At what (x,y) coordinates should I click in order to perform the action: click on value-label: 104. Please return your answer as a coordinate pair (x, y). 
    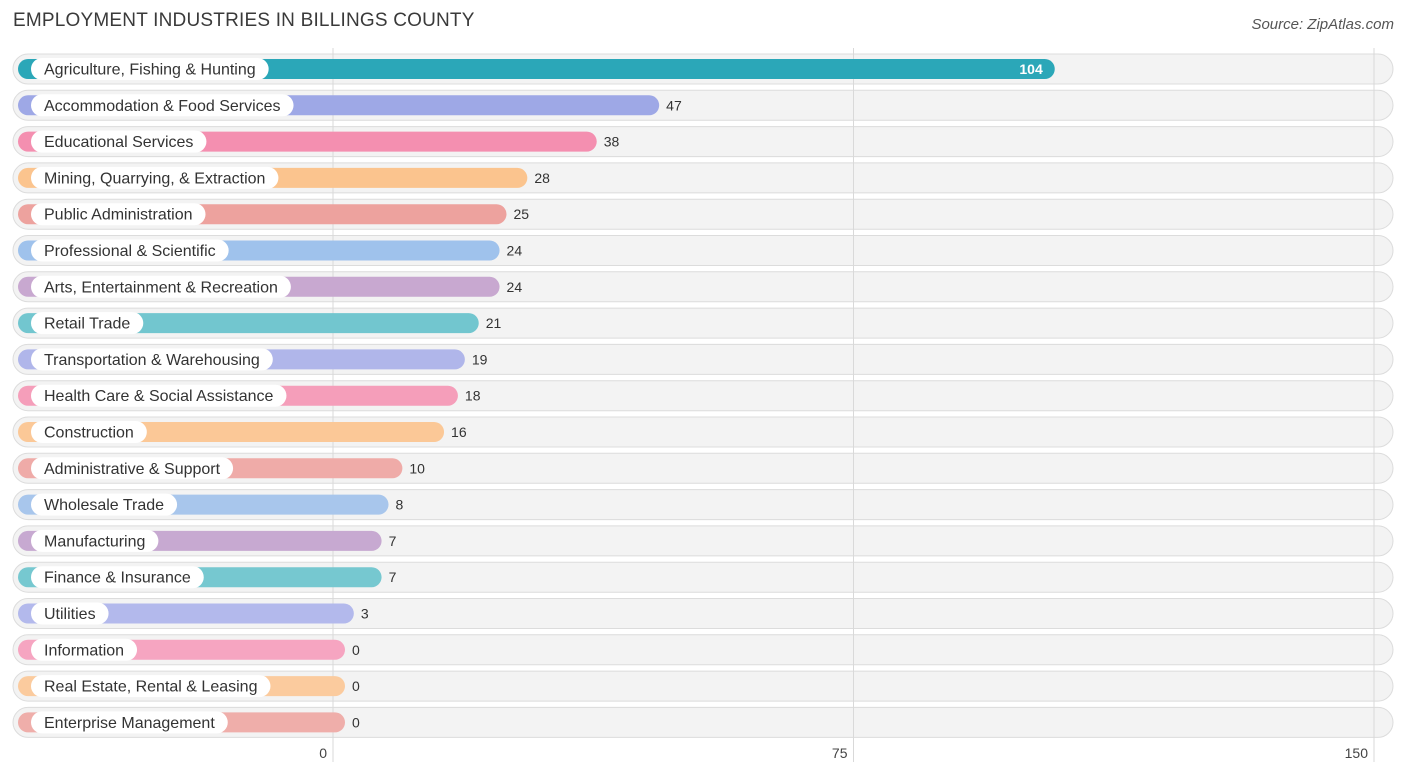
    Looking at the image, I should click on (1031, 69).